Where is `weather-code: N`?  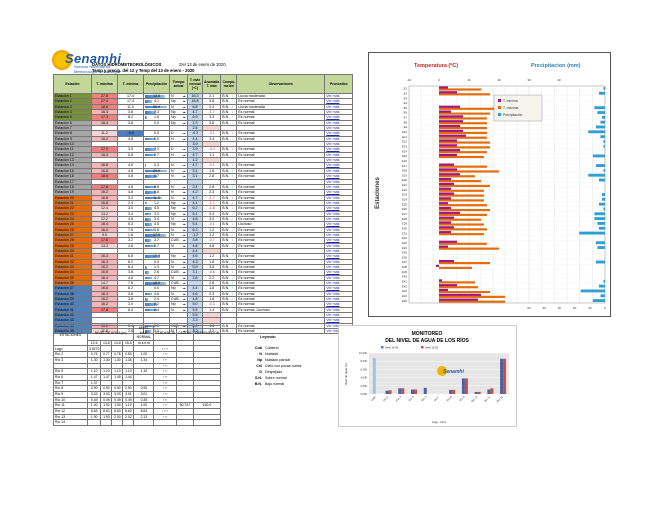 weather-code: N is located at coordinates (172, 197).